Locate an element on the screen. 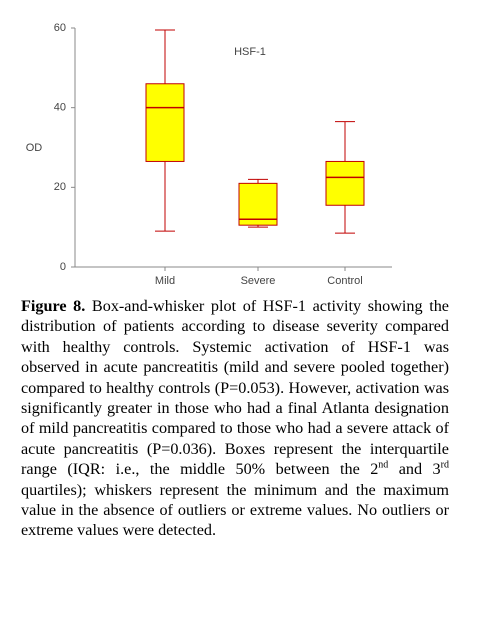  annotation: HSF-1 is located at coordinates (250, 52).